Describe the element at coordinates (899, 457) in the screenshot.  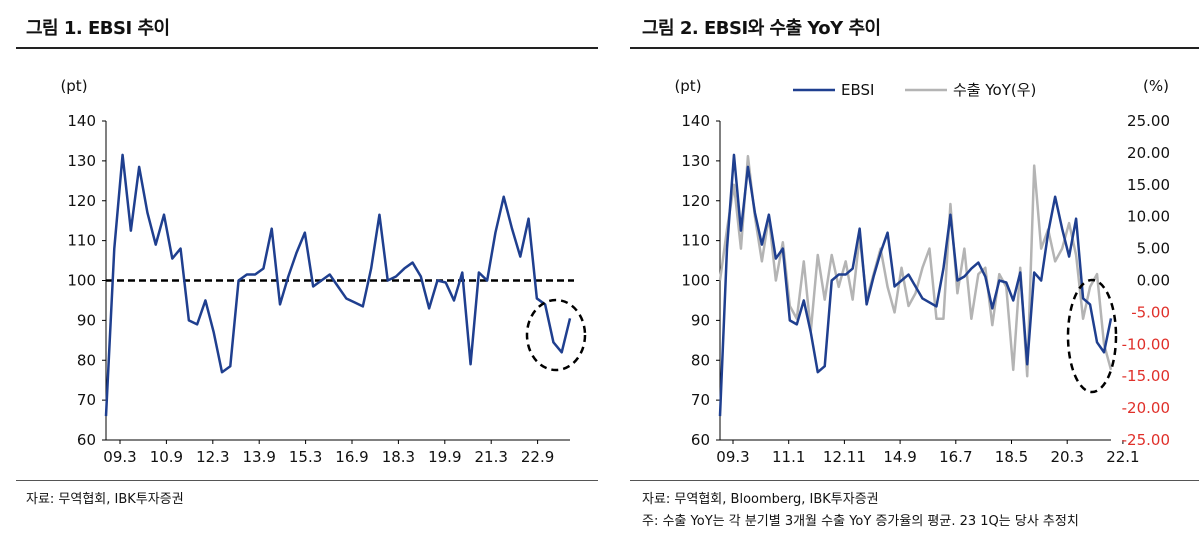
I see `x-tick-label: 14.9` at that location.